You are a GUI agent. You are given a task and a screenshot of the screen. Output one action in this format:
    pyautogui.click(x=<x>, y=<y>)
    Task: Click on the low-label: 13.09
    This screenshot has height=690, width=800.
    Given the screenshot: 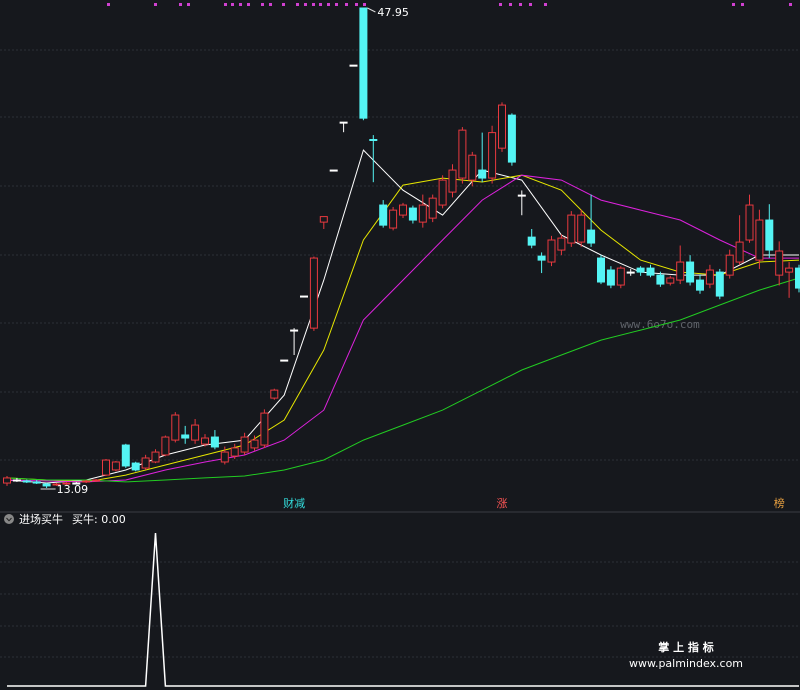 What is the action you would take?
    pyautogui.click(x=73, y=489)
    